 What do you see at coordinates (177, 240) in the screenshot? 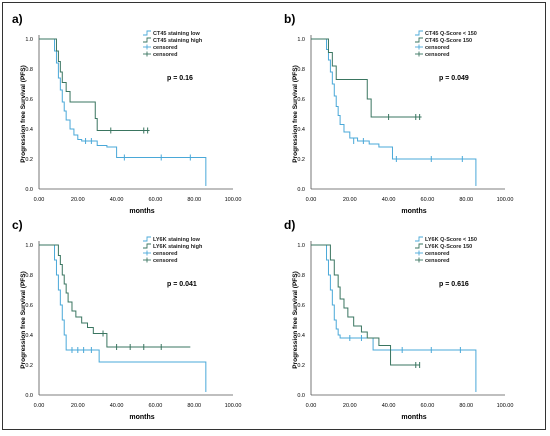
I see `legend-label: LY6K staining low` at bounding box center [177, 240].